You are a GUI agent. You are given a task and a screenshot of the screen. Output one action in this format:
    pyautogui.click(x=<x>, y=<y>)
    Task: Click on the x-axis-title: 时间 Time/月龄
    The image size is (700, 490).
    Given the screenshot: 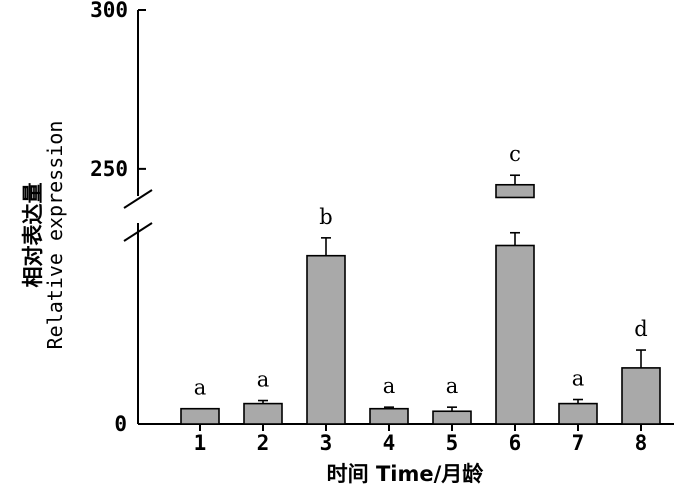 What is the action you would take?
    pyautogui.click(x=406, y=474)
    